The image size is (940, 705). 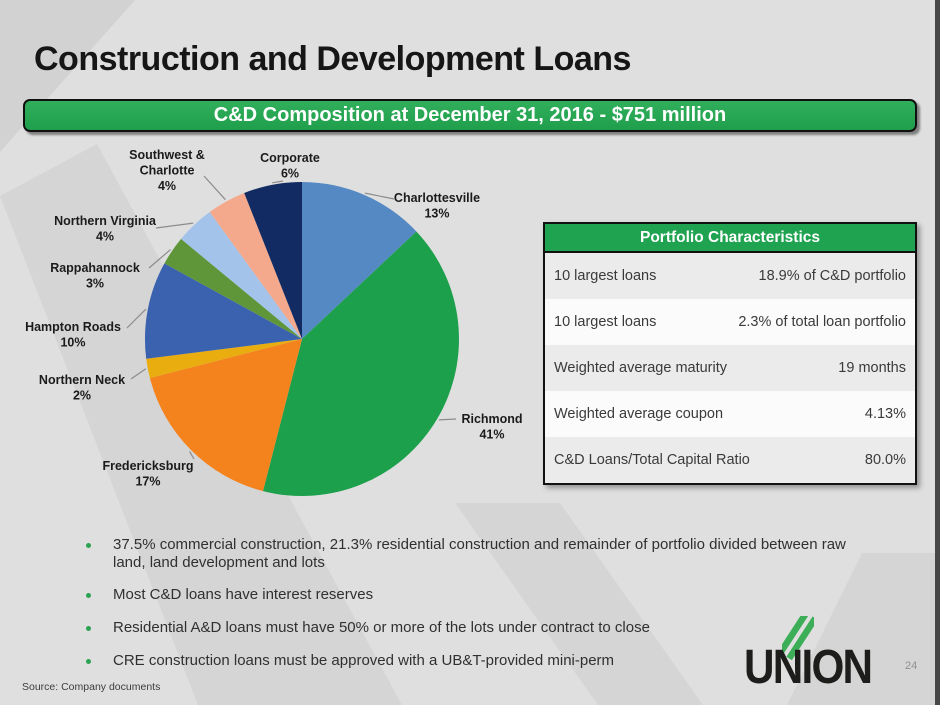 I want to click on page-number: 24, so click(x=911, y=666).